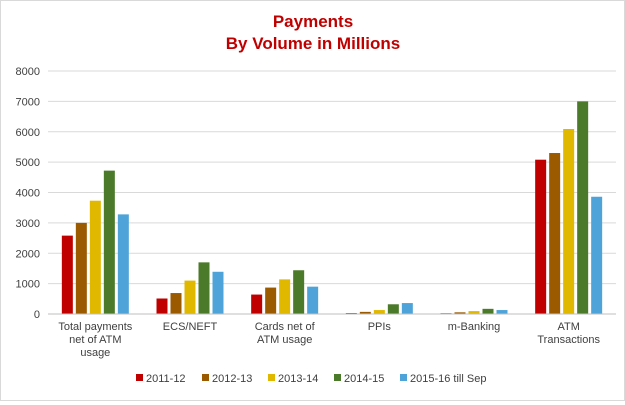  What do you see at coordinates (313, 43) in the screenshot?
I see `chart-title-line-2: By Volume in Millions` at bounding box center [313, 43].